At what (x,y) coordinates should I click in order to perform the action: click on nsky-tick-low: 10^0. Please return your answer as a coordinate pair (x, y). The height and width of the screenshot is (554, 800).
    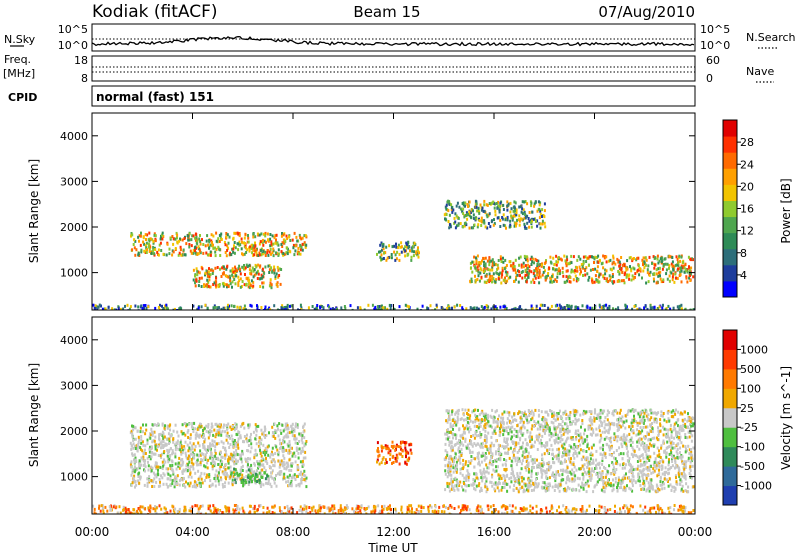
    Looking at the image, I should click on (73, 45).